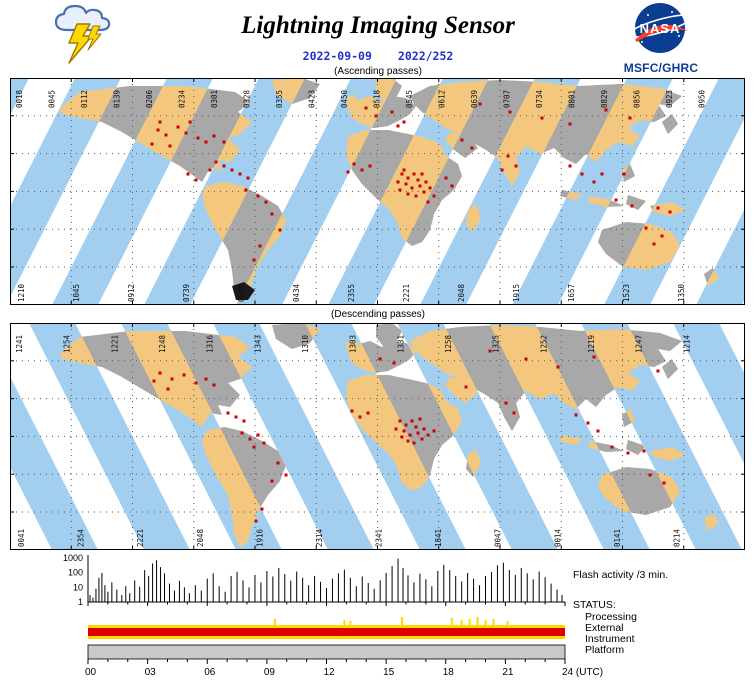 The width and height of the screenshot is (756, 680). What do you see at coordinates (637, 98) in the screenshot?
I see `orbit-time-label: 0856` at bounding box center [637, 98].